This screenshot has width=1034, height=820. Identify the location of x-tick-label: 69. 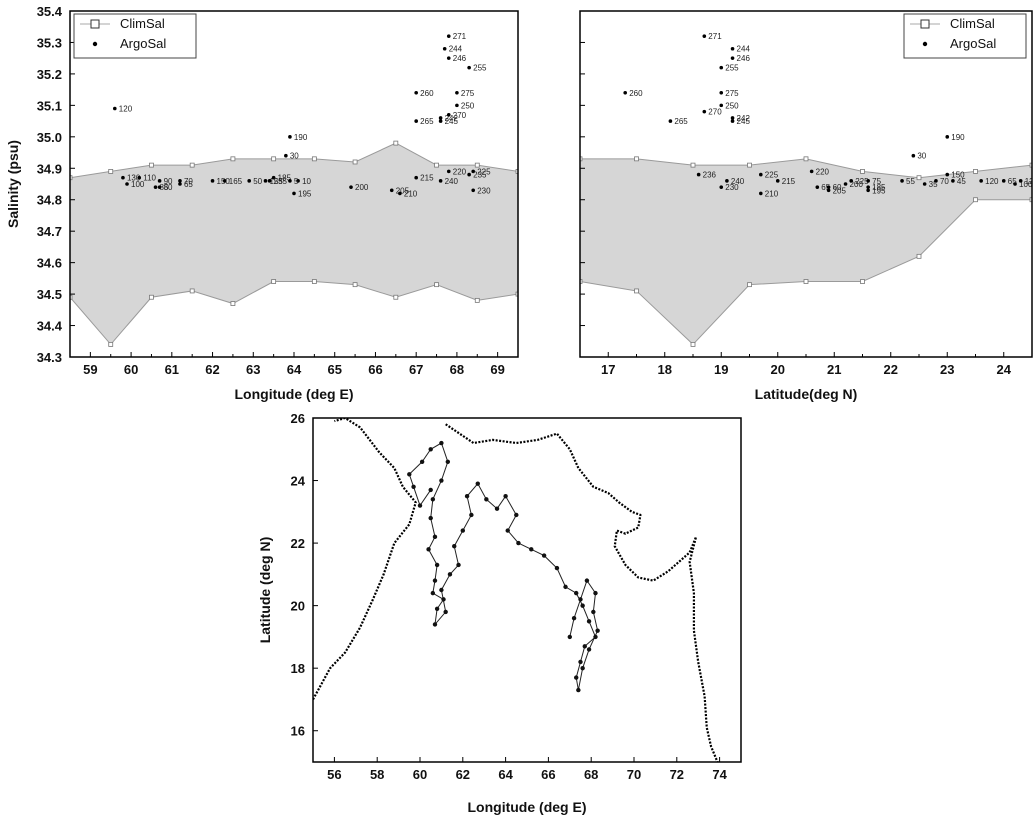
(497, 369).